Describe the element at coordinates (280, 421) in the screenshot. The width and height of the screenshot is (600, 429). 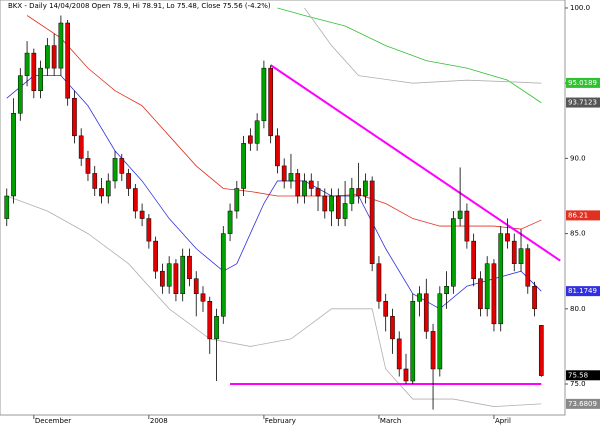
I see `x-tick-label: February` at that location.